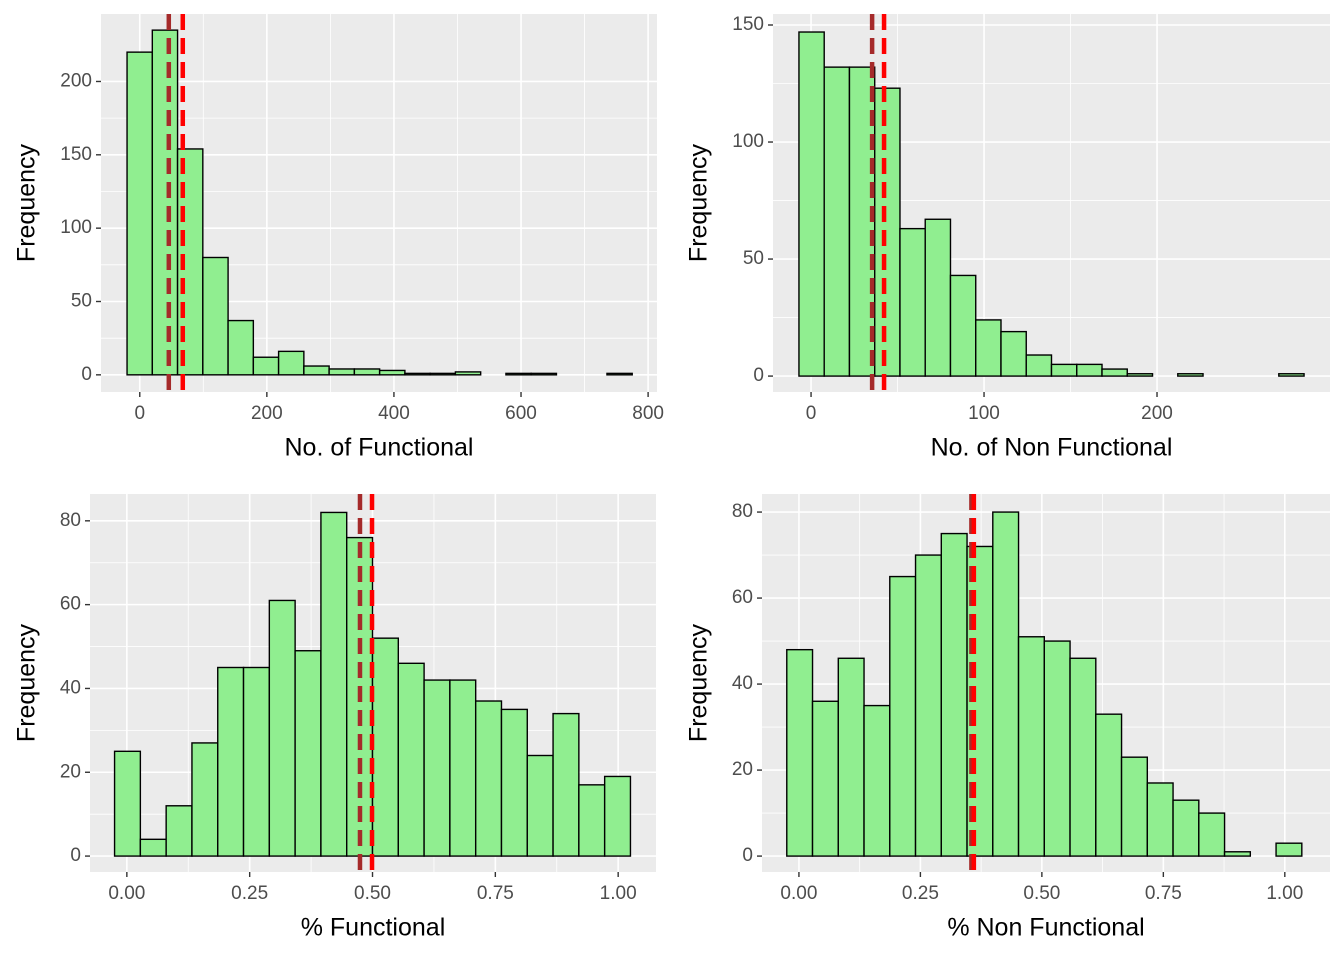 Image resolution: width=1344 pixels, height=960 pixels. Describe the element at coordinates (984, 413) in the screenshot. I see `x-tick-label: 100` at that location.